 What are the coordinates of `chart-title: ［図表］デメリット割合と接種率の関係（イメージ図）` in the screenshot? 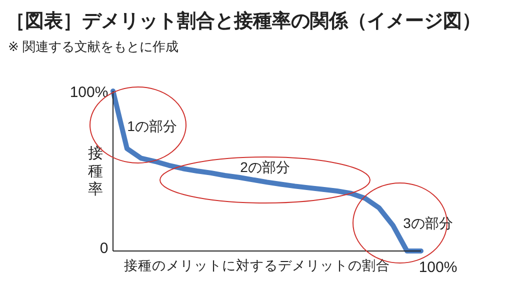 It's located at (243, 22).